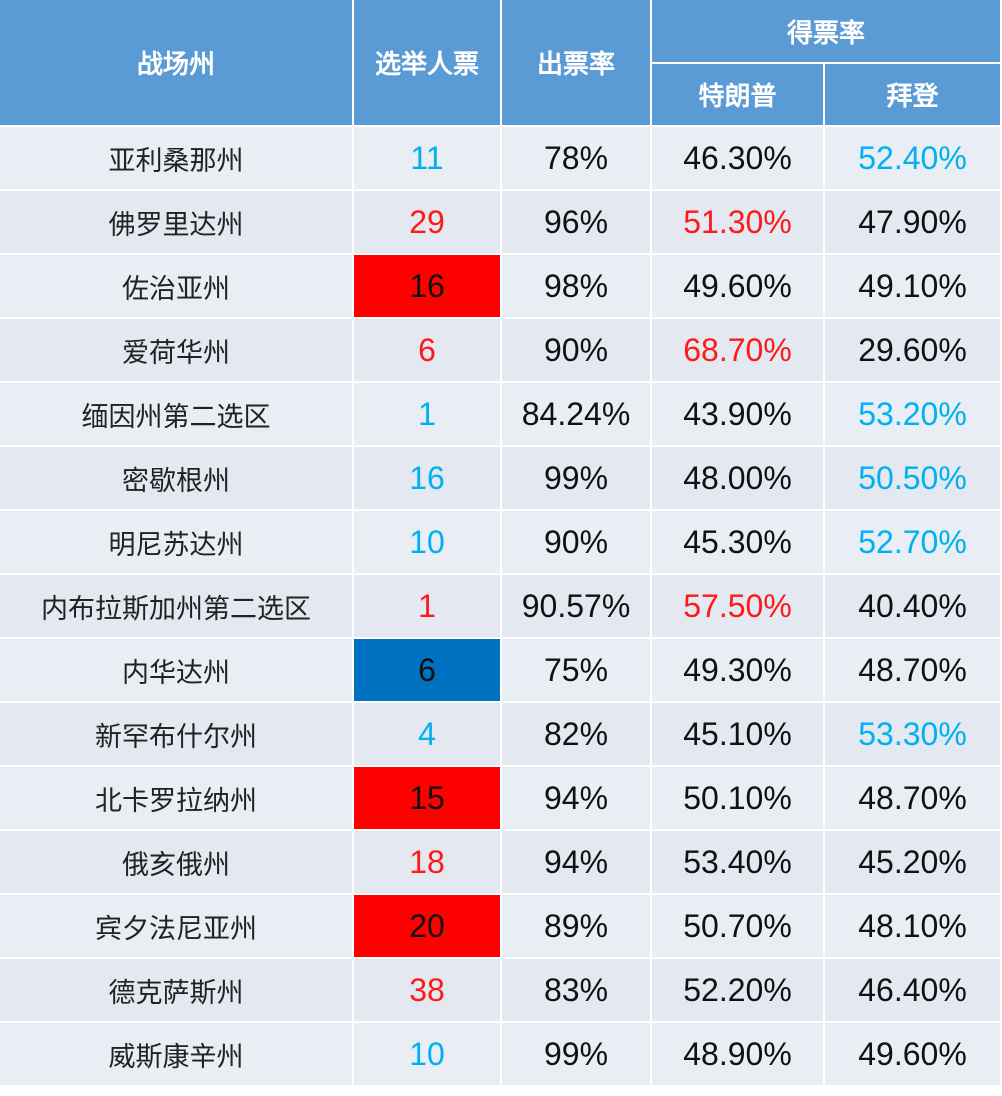 The height and width of the screenshot is (1096, 1002). What do you see at coordinates (913, 159) in the screenshot?
I see `biden-share-cell: 52.40%` at bounding box center [913, 159].